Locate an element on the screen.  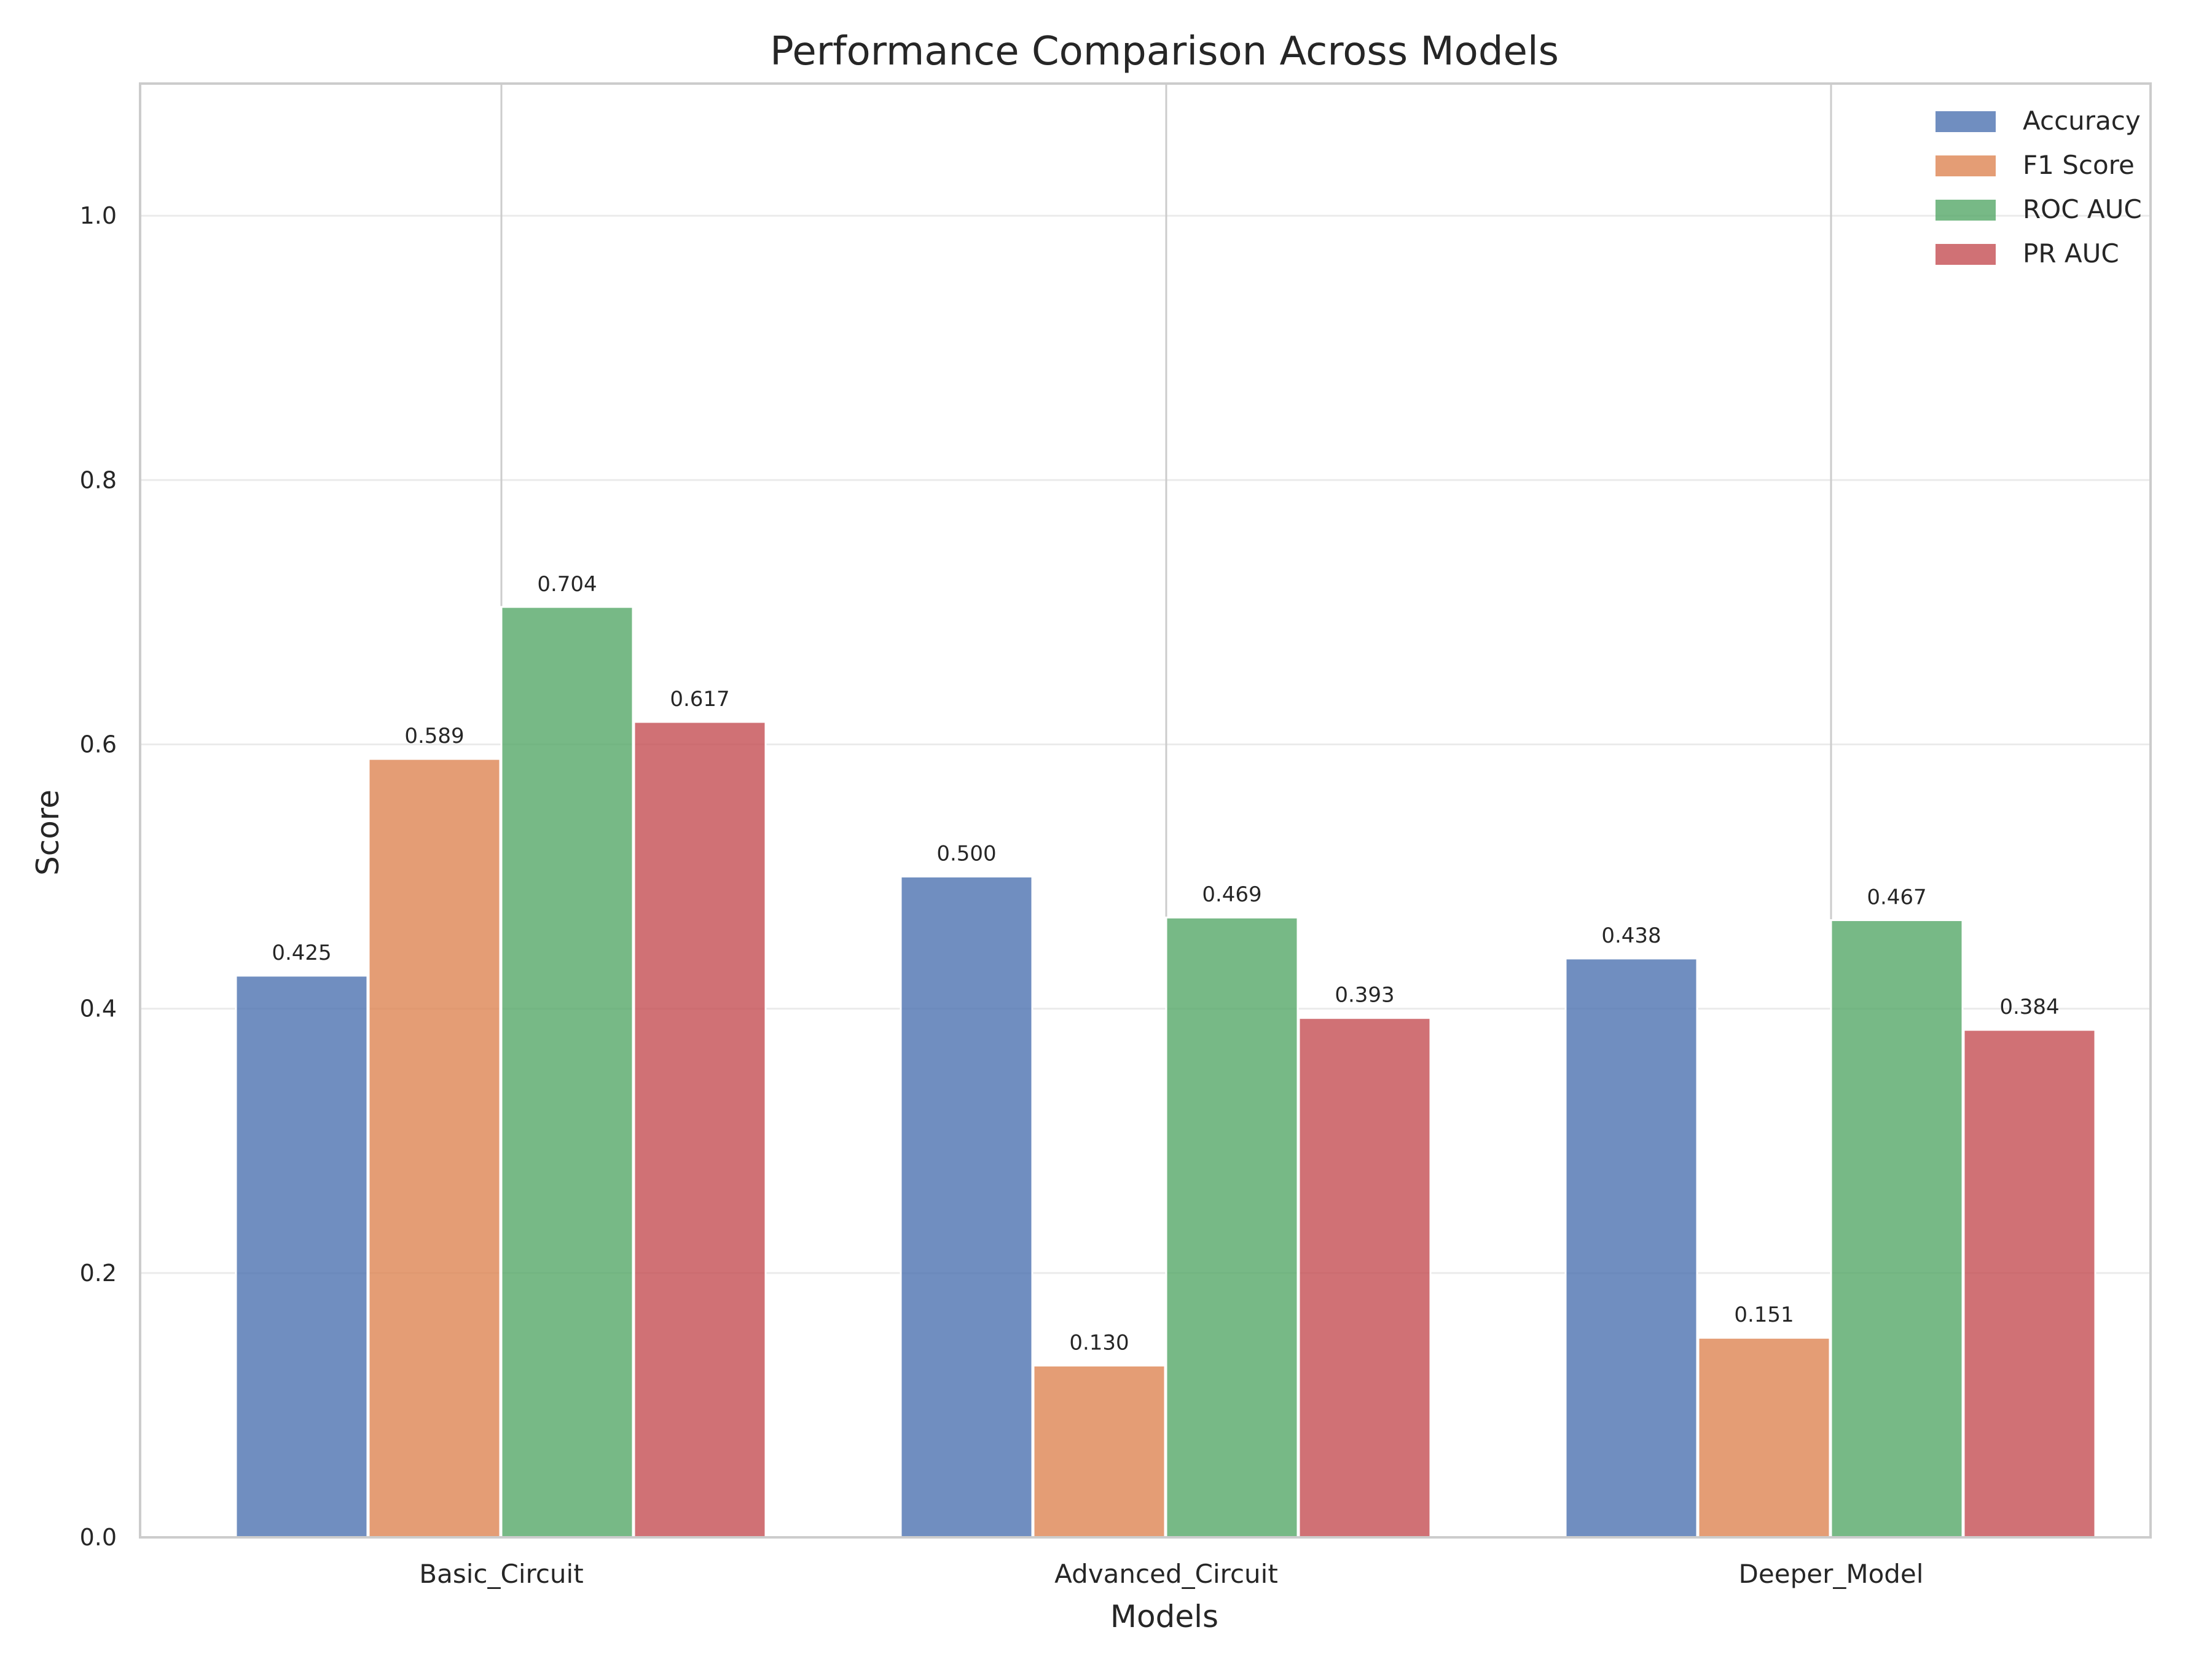
x-tick-label: Basic_Circuit is located at coordinates (501, 1574).